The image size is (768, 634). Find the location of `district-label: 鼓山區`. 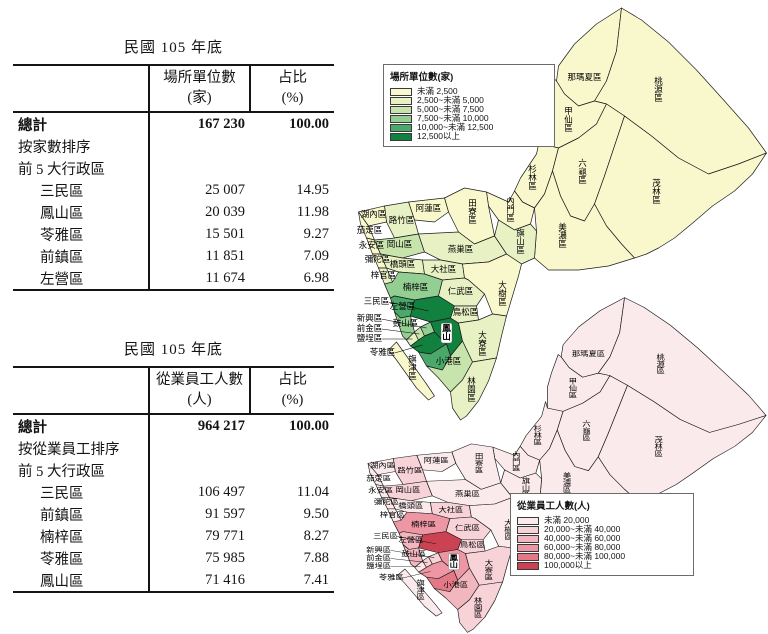

district-label: 鼓山區 is located at coordinates (406, 323).